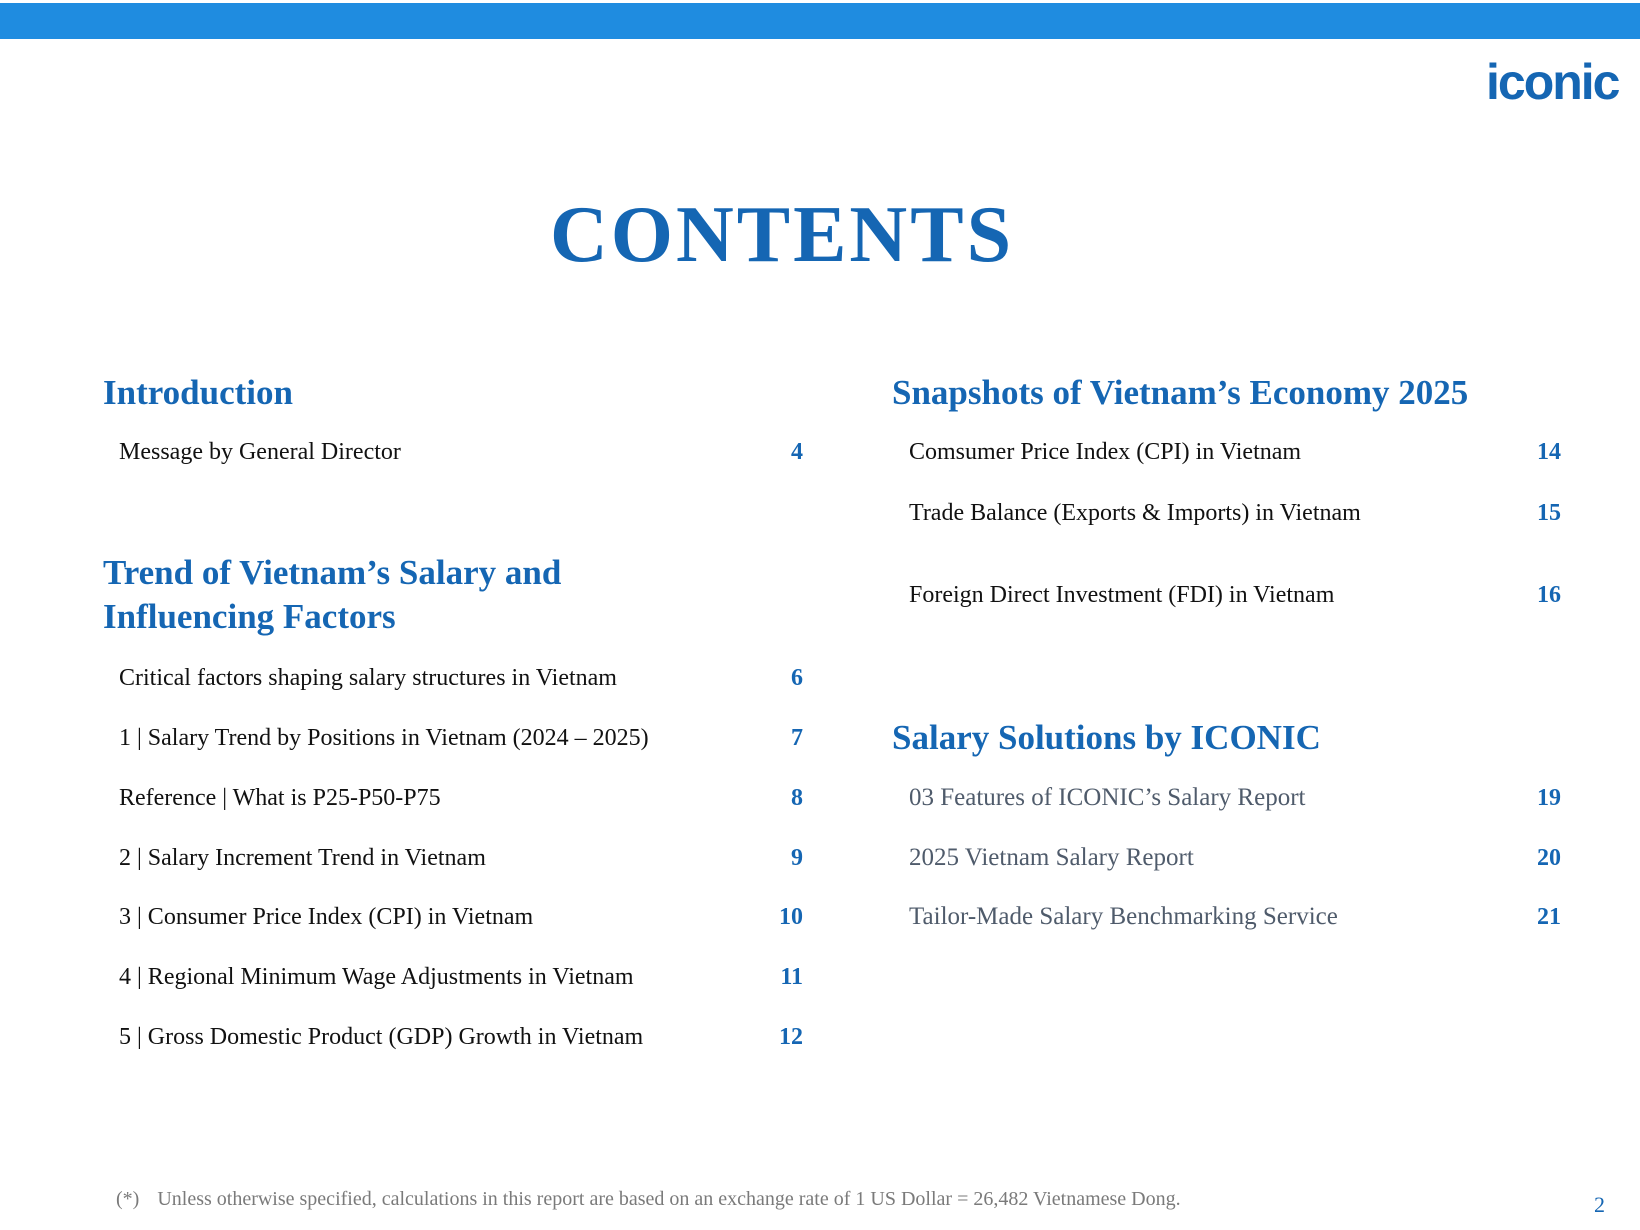 The height and width of the screenshot is (1230, 1640). Describe the element at coordinates (1549, 917) in the screenshot. I see `toc-entry-page: 21` at that location.